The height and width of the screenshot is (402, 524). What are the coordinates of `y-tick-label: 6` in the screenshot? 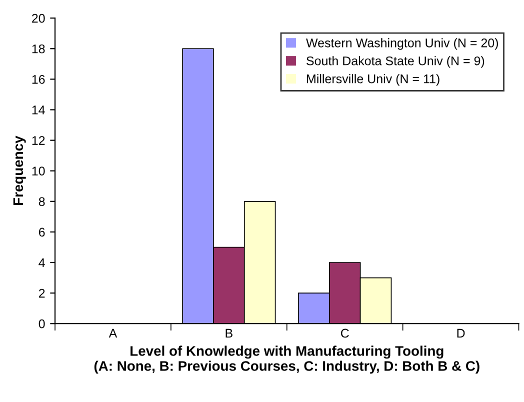 It's located at (41, 232).